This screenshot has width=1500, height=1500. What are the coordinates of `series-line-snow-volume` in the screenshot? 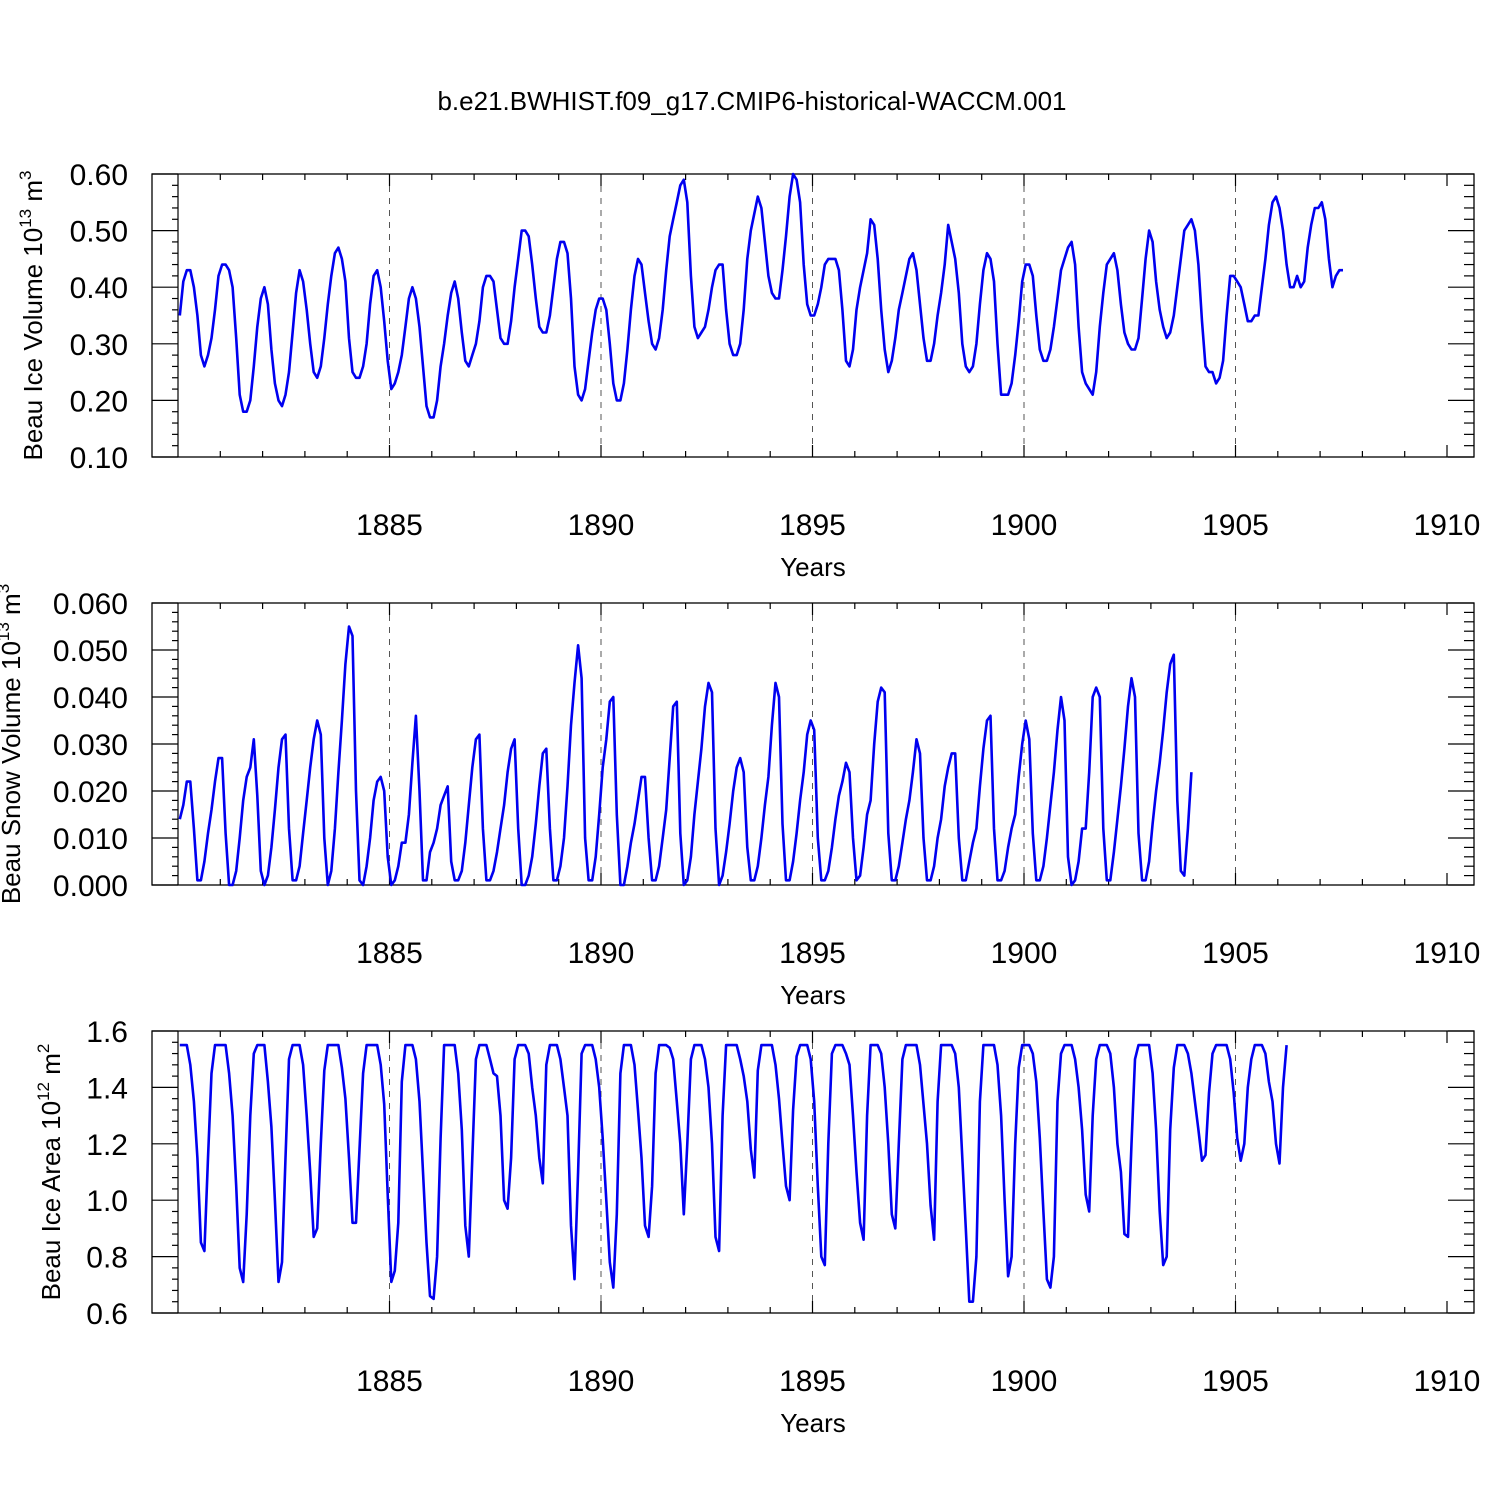 It's located at (685, 756).